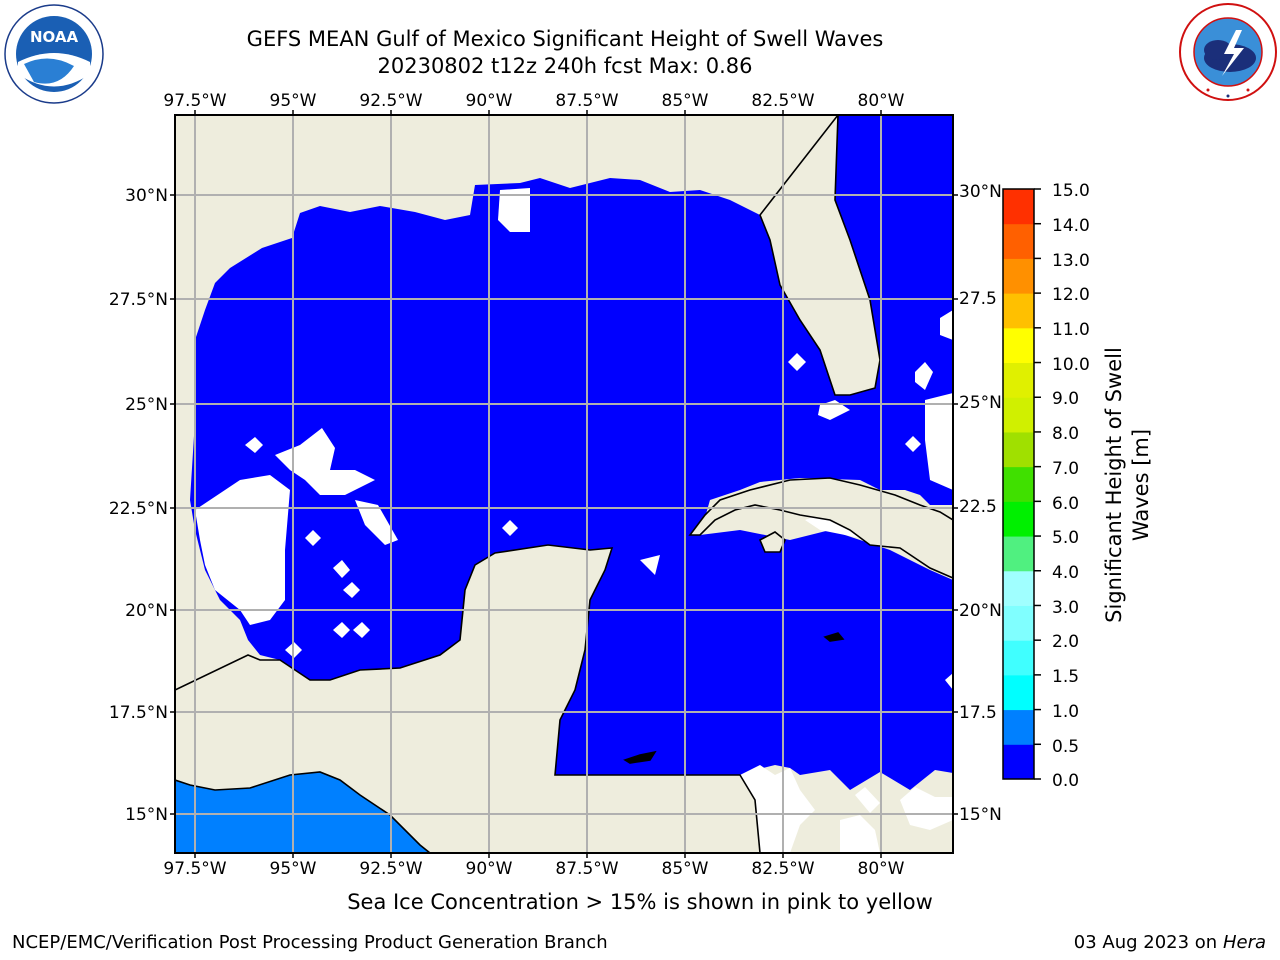  What do you see at coordinates (1065, 608) in the screenshot?
I see `colorbar-label: 3.0` at bounding box center [1065, 608].